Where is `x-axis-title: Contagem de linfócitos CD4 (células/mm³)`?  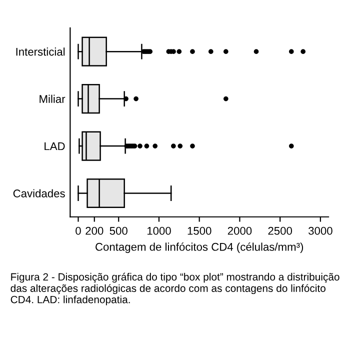 x-axis-title: Contagem de linfócitos CD4 (células/mm³) is located at coordinates (200, 247).